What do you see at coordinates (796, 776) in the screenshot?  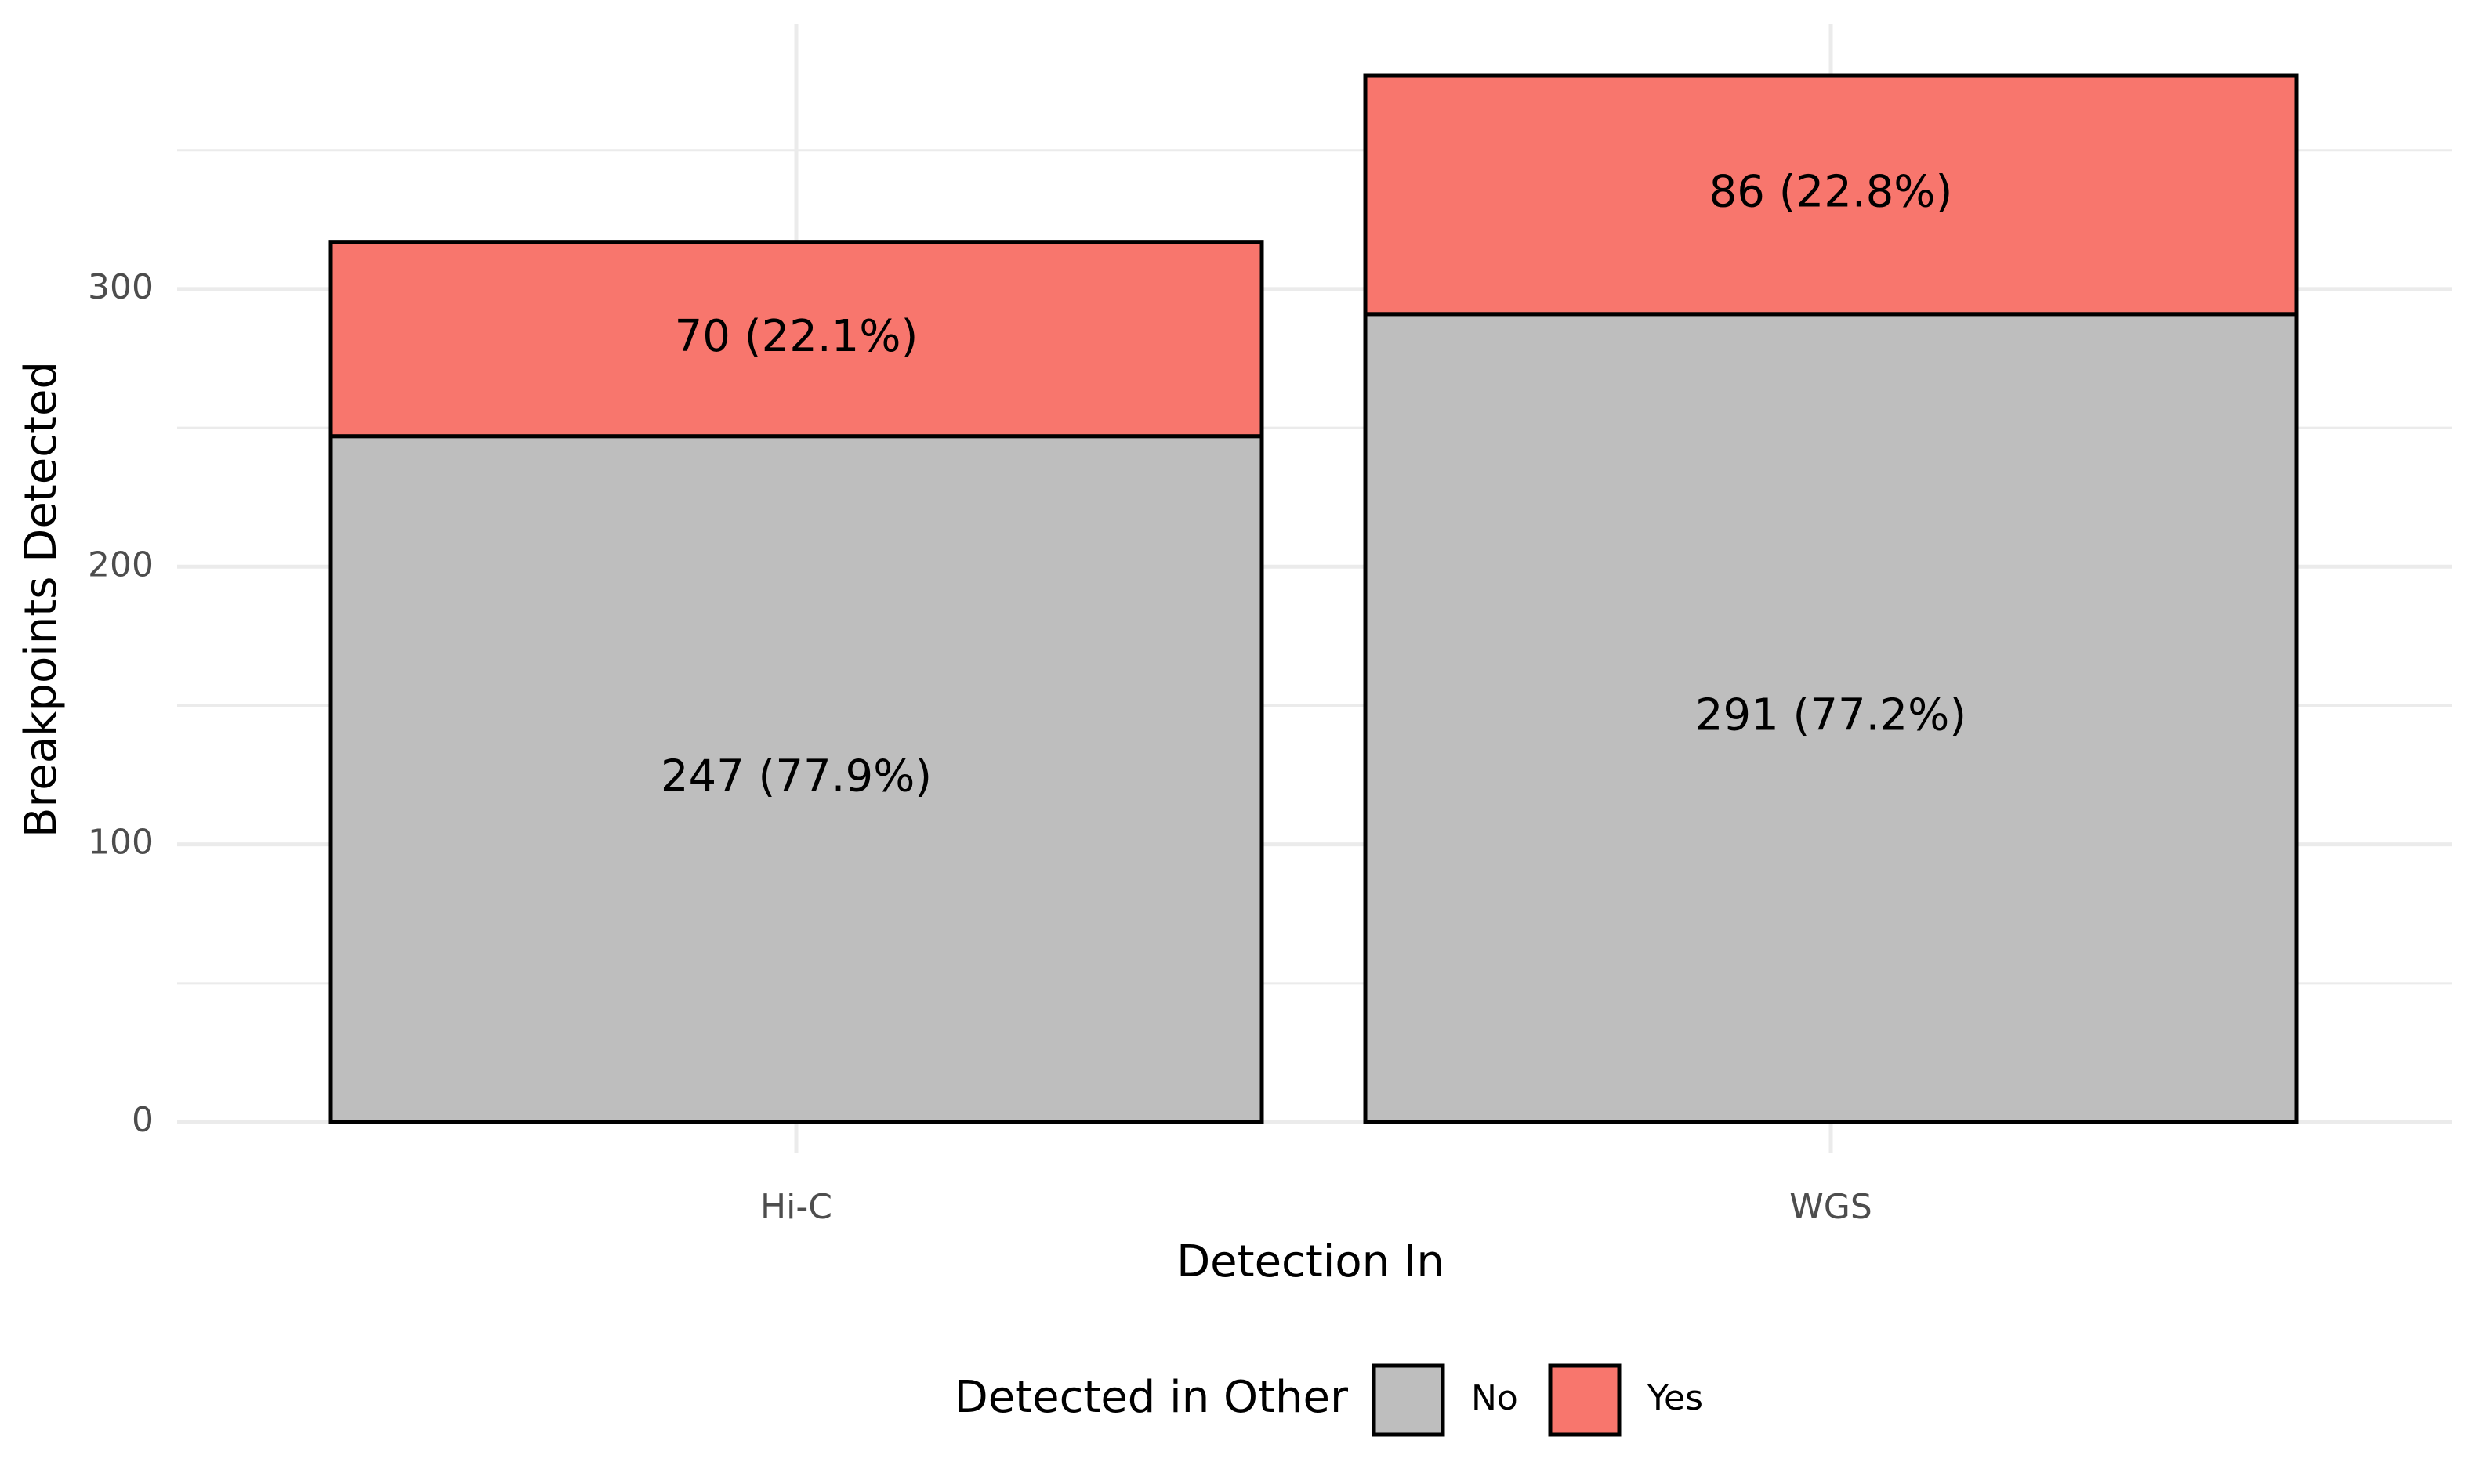 I see `data-label: 247 (77.9%)` at bounding box center [796, 776].